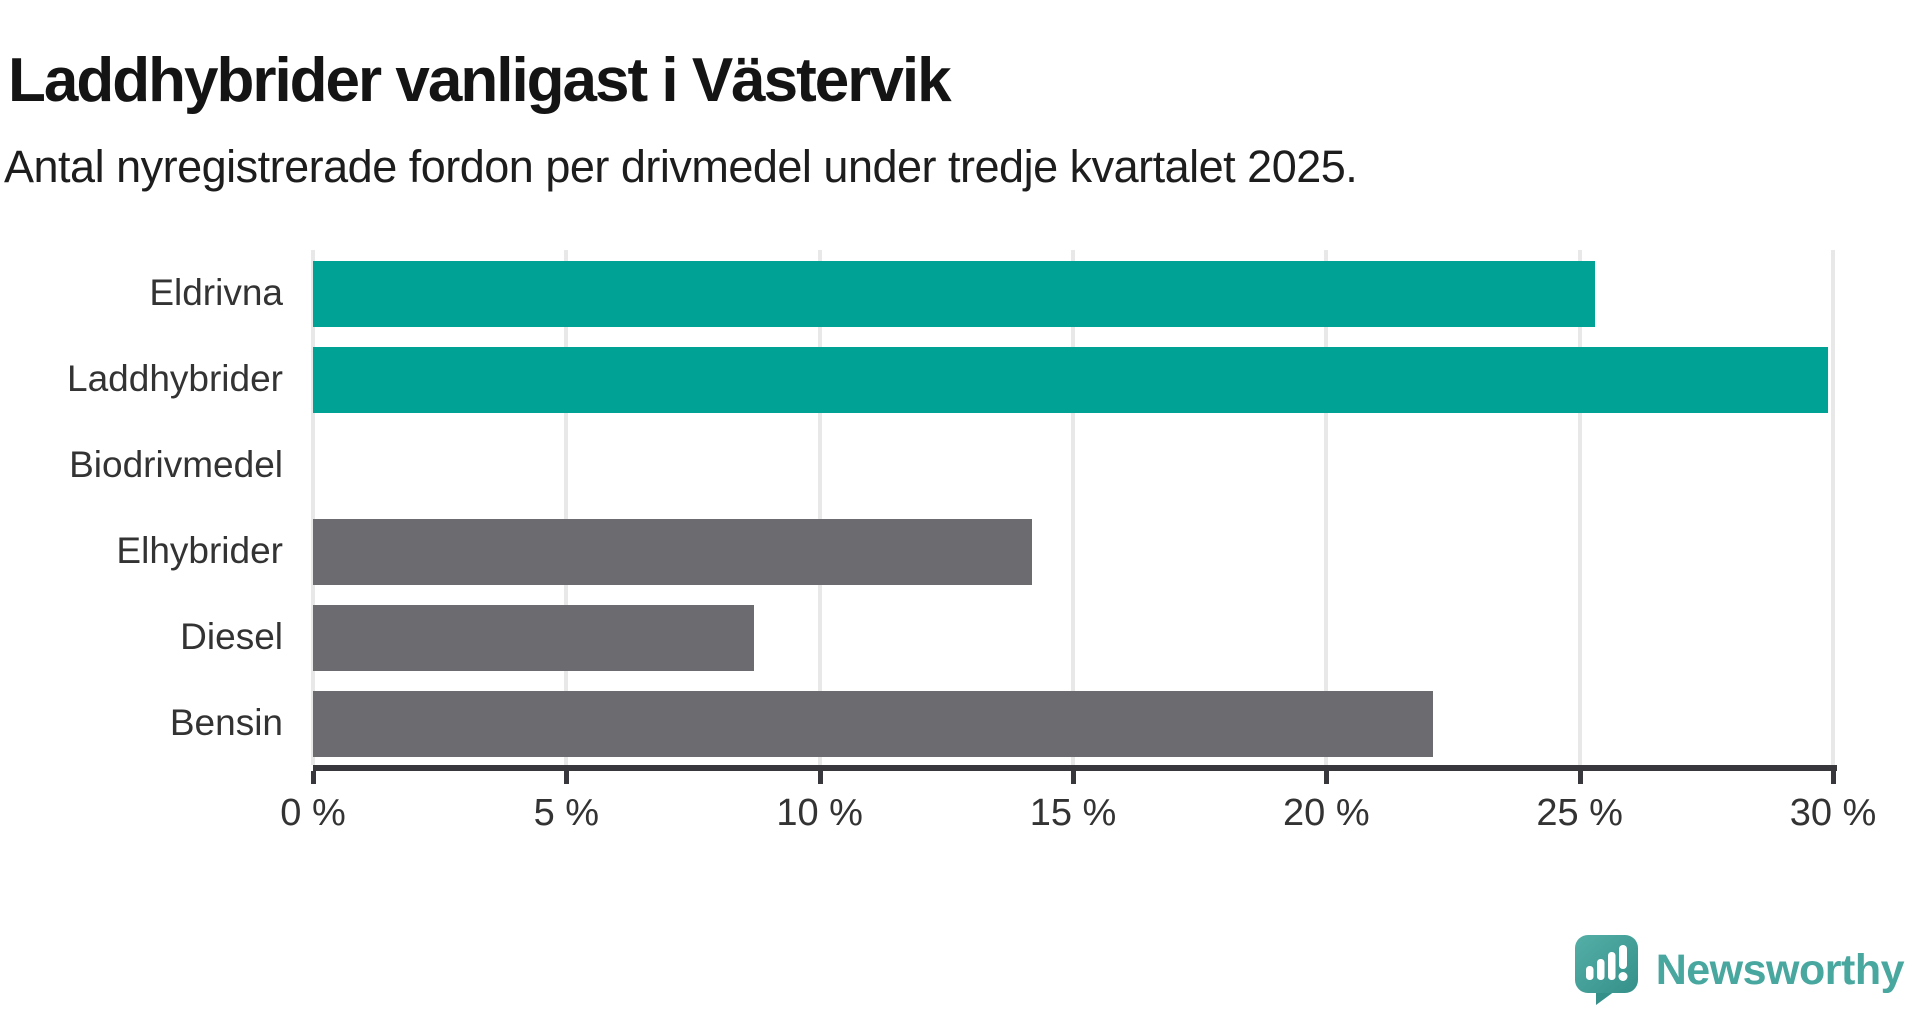  Describe the element at coordinates (480, 80) in the screenshot. I see `chart-title: Laddhybrider vanligast i Västervik` at that location.